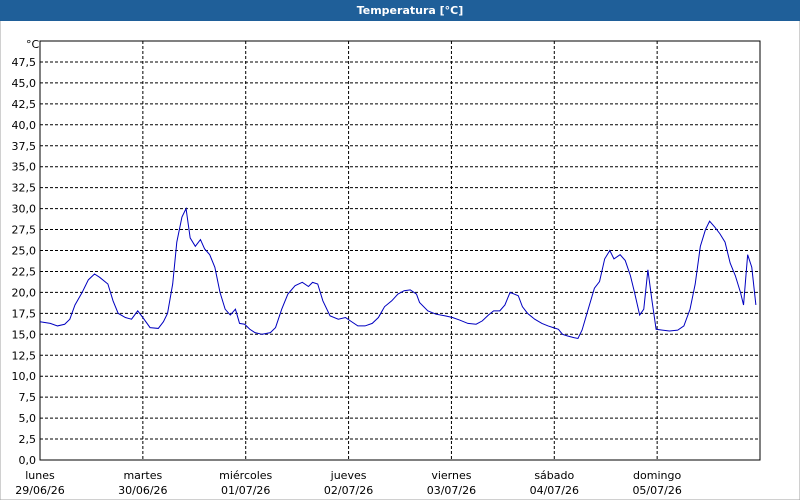 This screenshot has height=500, width=800. What do you see at coordinates (24, 125) in the screenshot?
I see `y-tick-label: 40,0` at bounding box center [24, 125].